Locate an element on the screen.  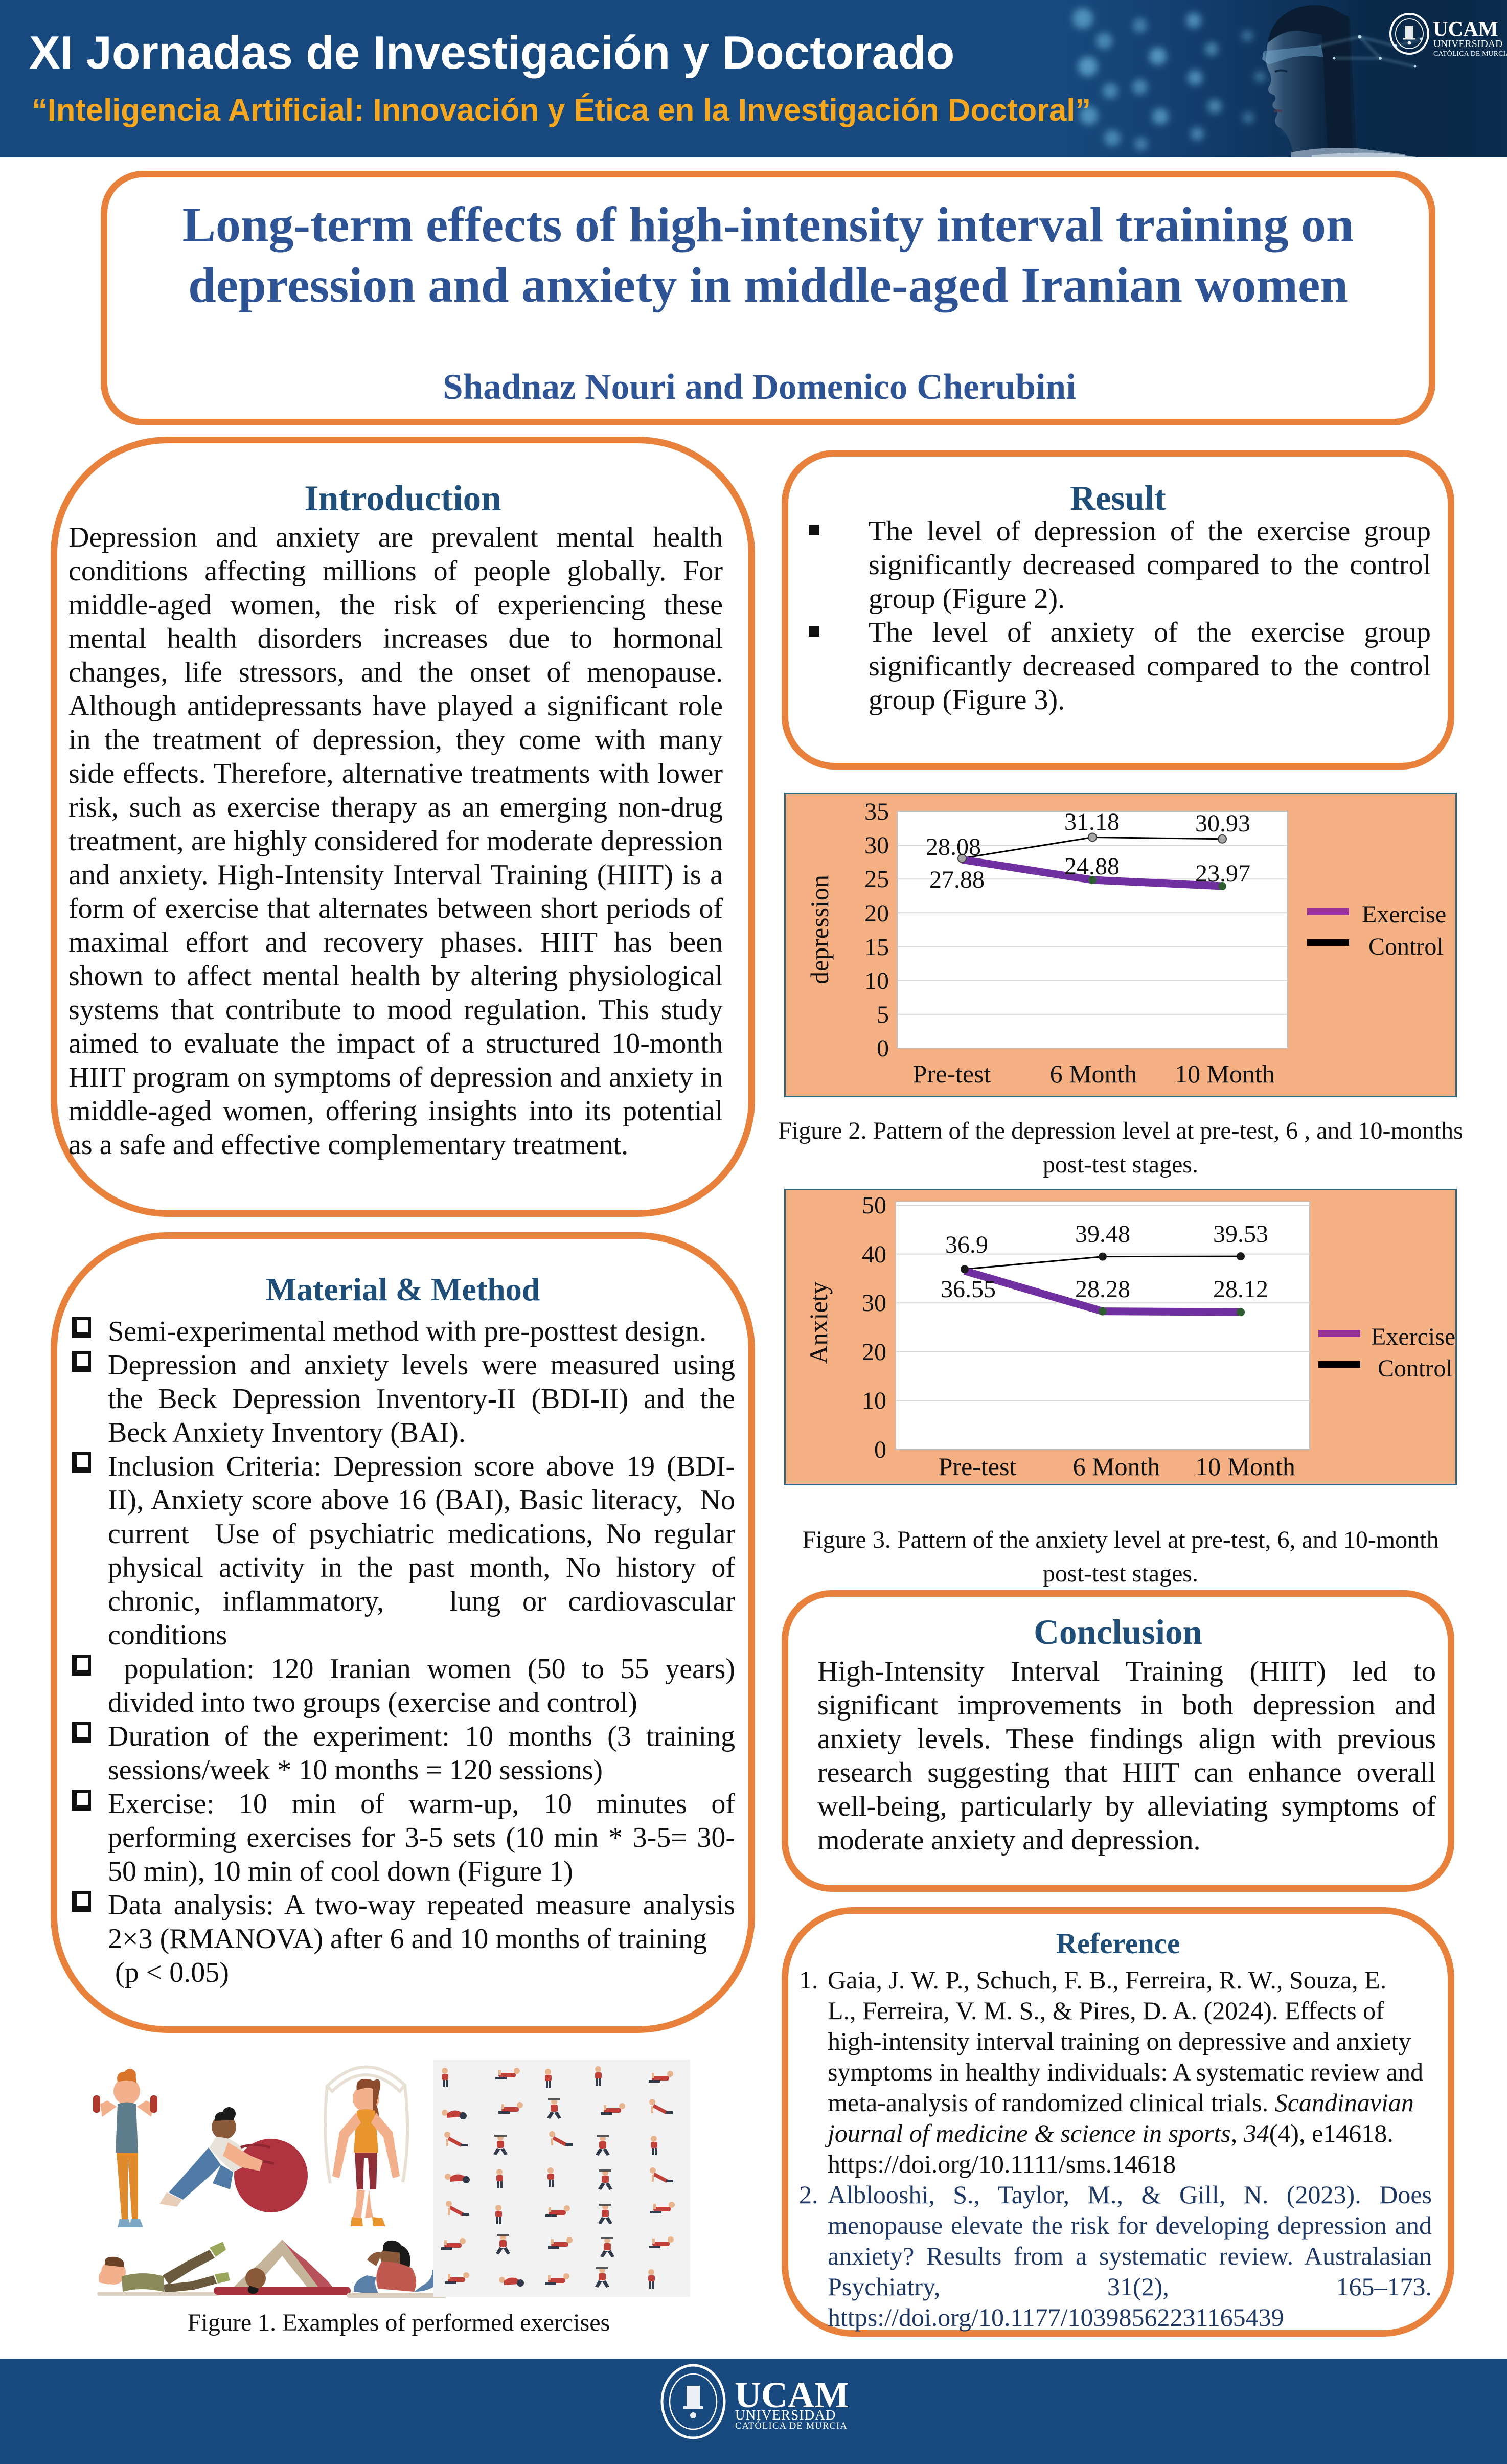
svg-text: 25 is located at coordinates (876, 880).